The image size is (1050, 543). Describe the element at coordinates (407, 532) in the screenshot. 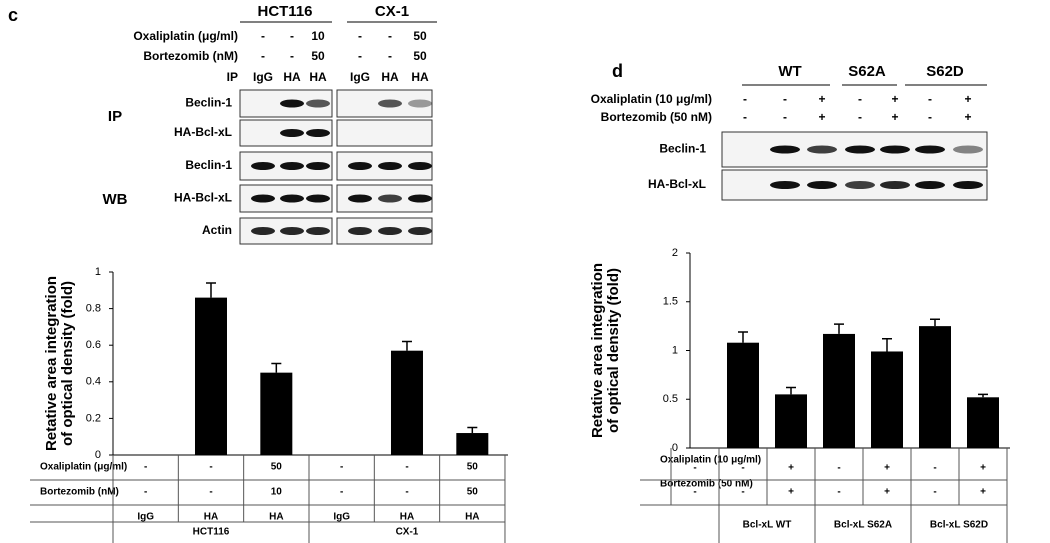

I see `group-label: CX-1` at that location.